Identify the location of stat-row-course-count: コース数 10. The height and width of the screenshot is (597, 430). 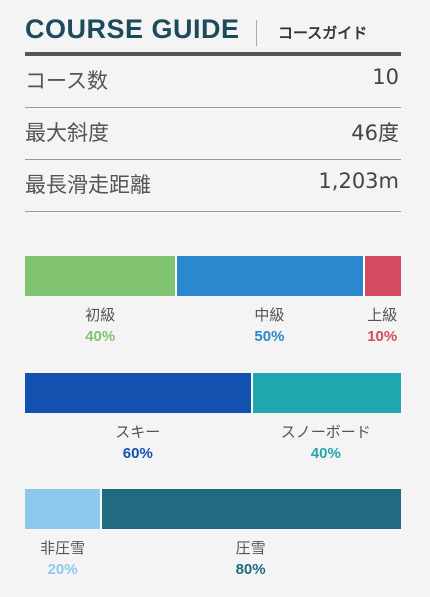
(213, 82).